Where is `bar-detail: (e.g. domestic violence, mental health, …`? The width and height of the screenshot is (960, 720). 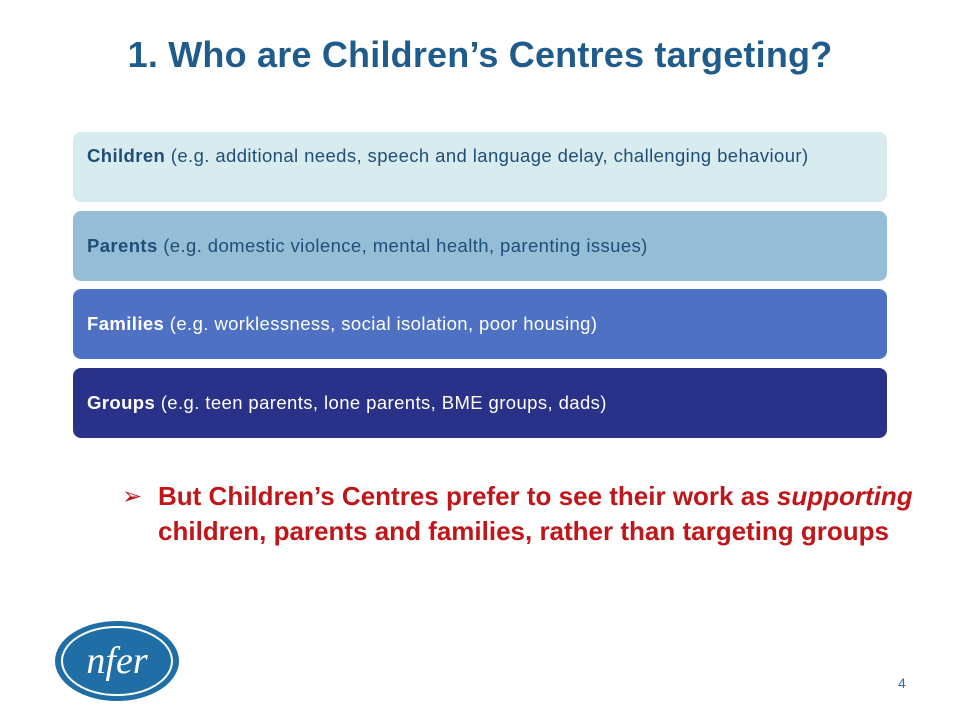
bar-detail: (e.g. domestic violence, mental health, … is located at coordinates (402, 245).